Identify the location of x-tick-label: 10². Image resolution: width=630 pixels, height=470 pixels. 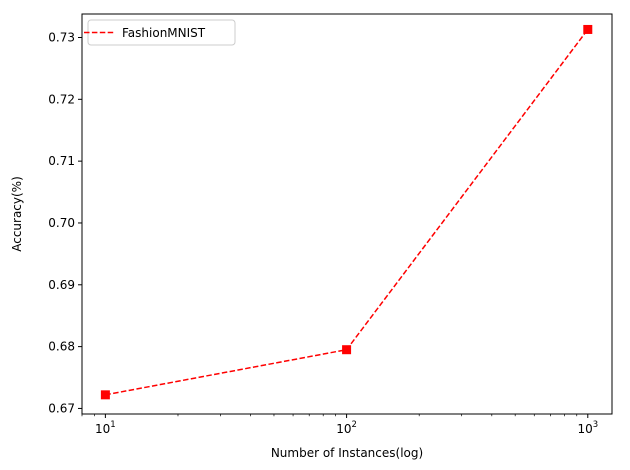
(346, 428).